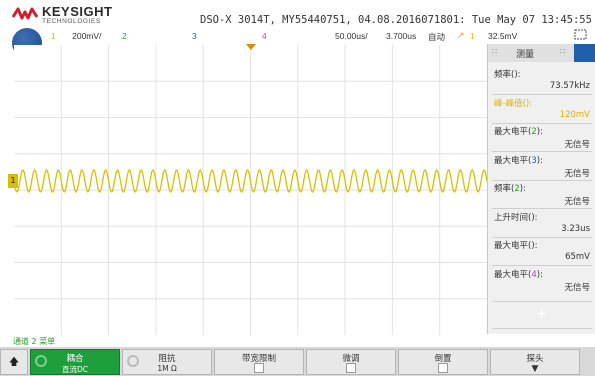 This screenshot has height=376, width=595. I want to click on trigger-source: 1, so click(472, 36).